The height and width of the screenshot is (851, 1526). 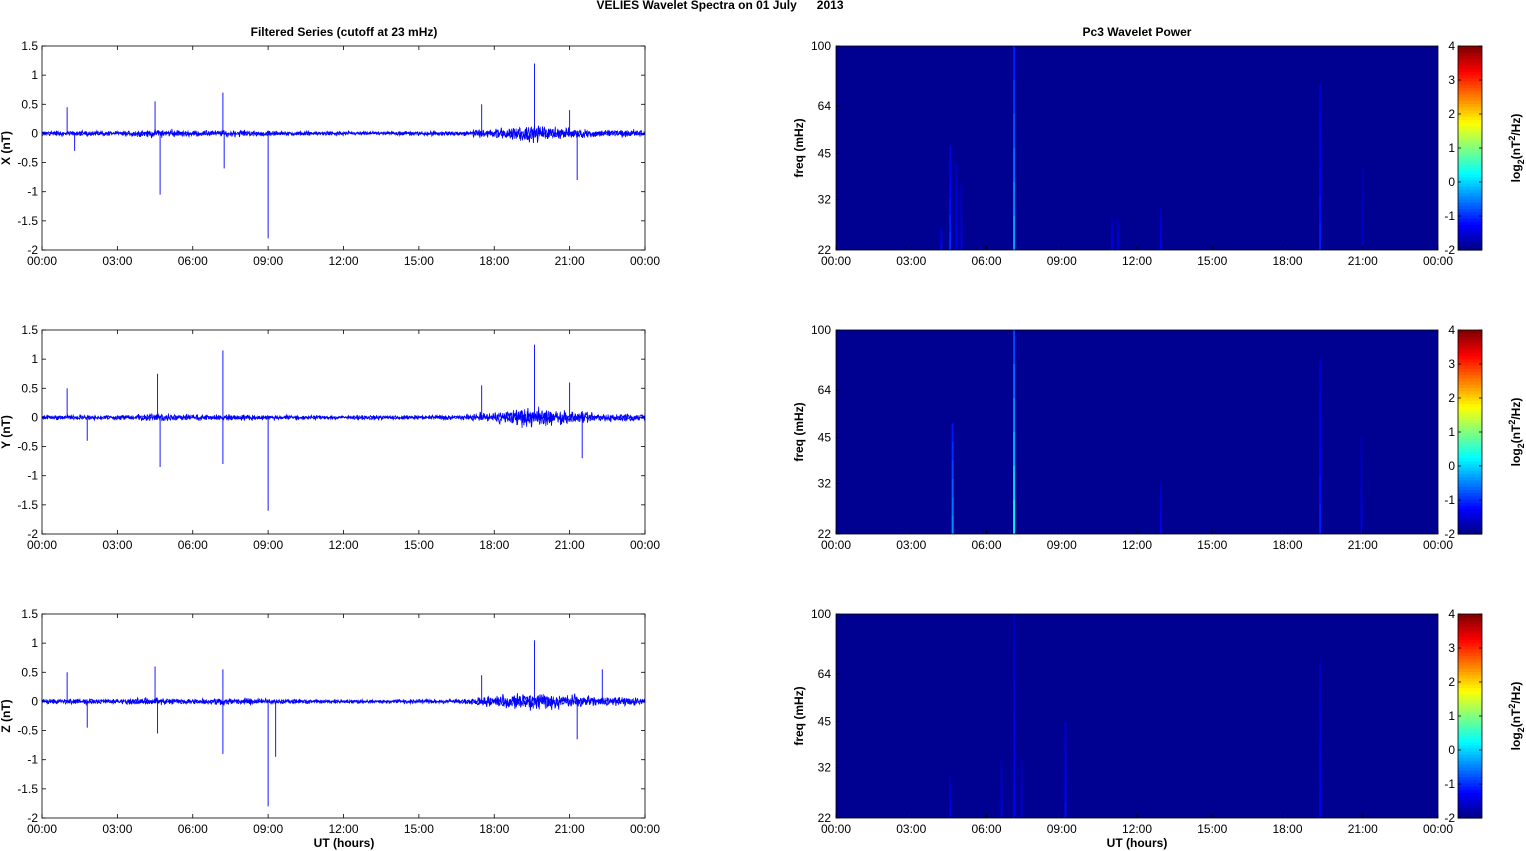 What do you see at coordinates (32, 476) in the screenshot?
I see `y-tick-label: -1` at bounding box center [32, 476].